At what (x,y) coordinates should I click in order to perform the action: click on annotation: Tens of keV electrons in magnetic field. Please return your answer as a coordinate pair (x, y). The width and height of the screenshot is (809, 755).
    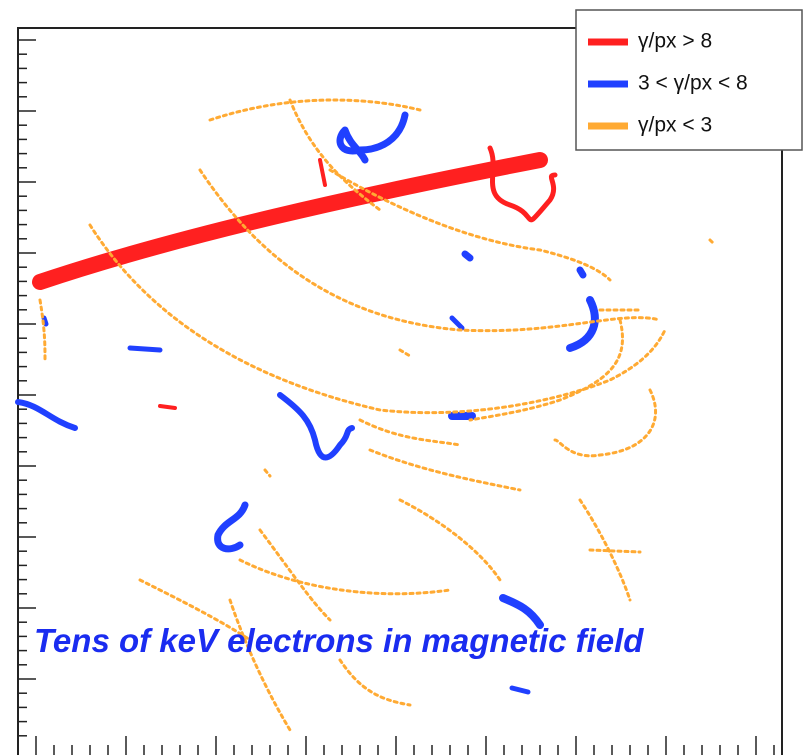
    Looking at the image, I should click on (339, 640).